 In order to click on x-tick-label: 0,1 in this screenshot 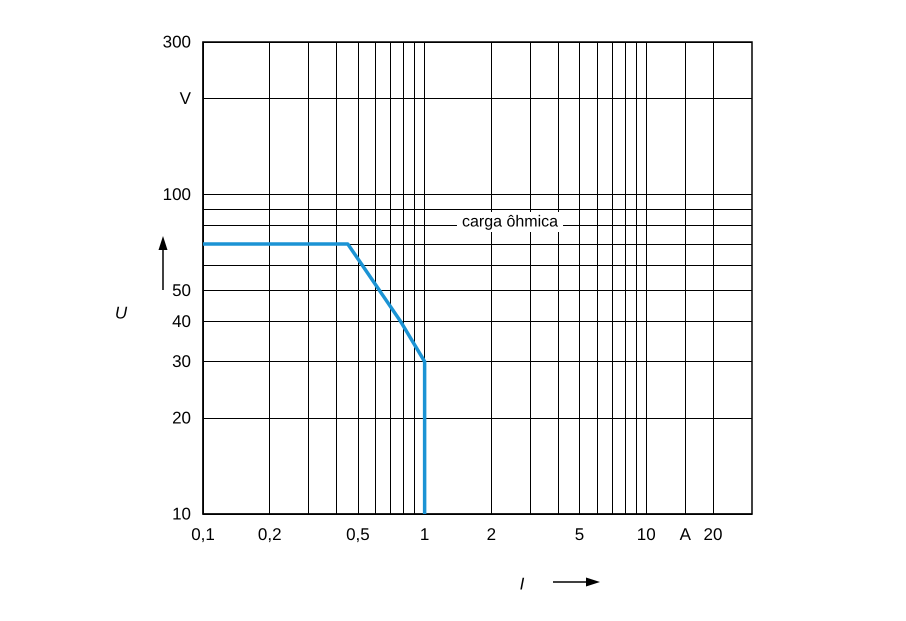, I will do `click(203, 534)`.